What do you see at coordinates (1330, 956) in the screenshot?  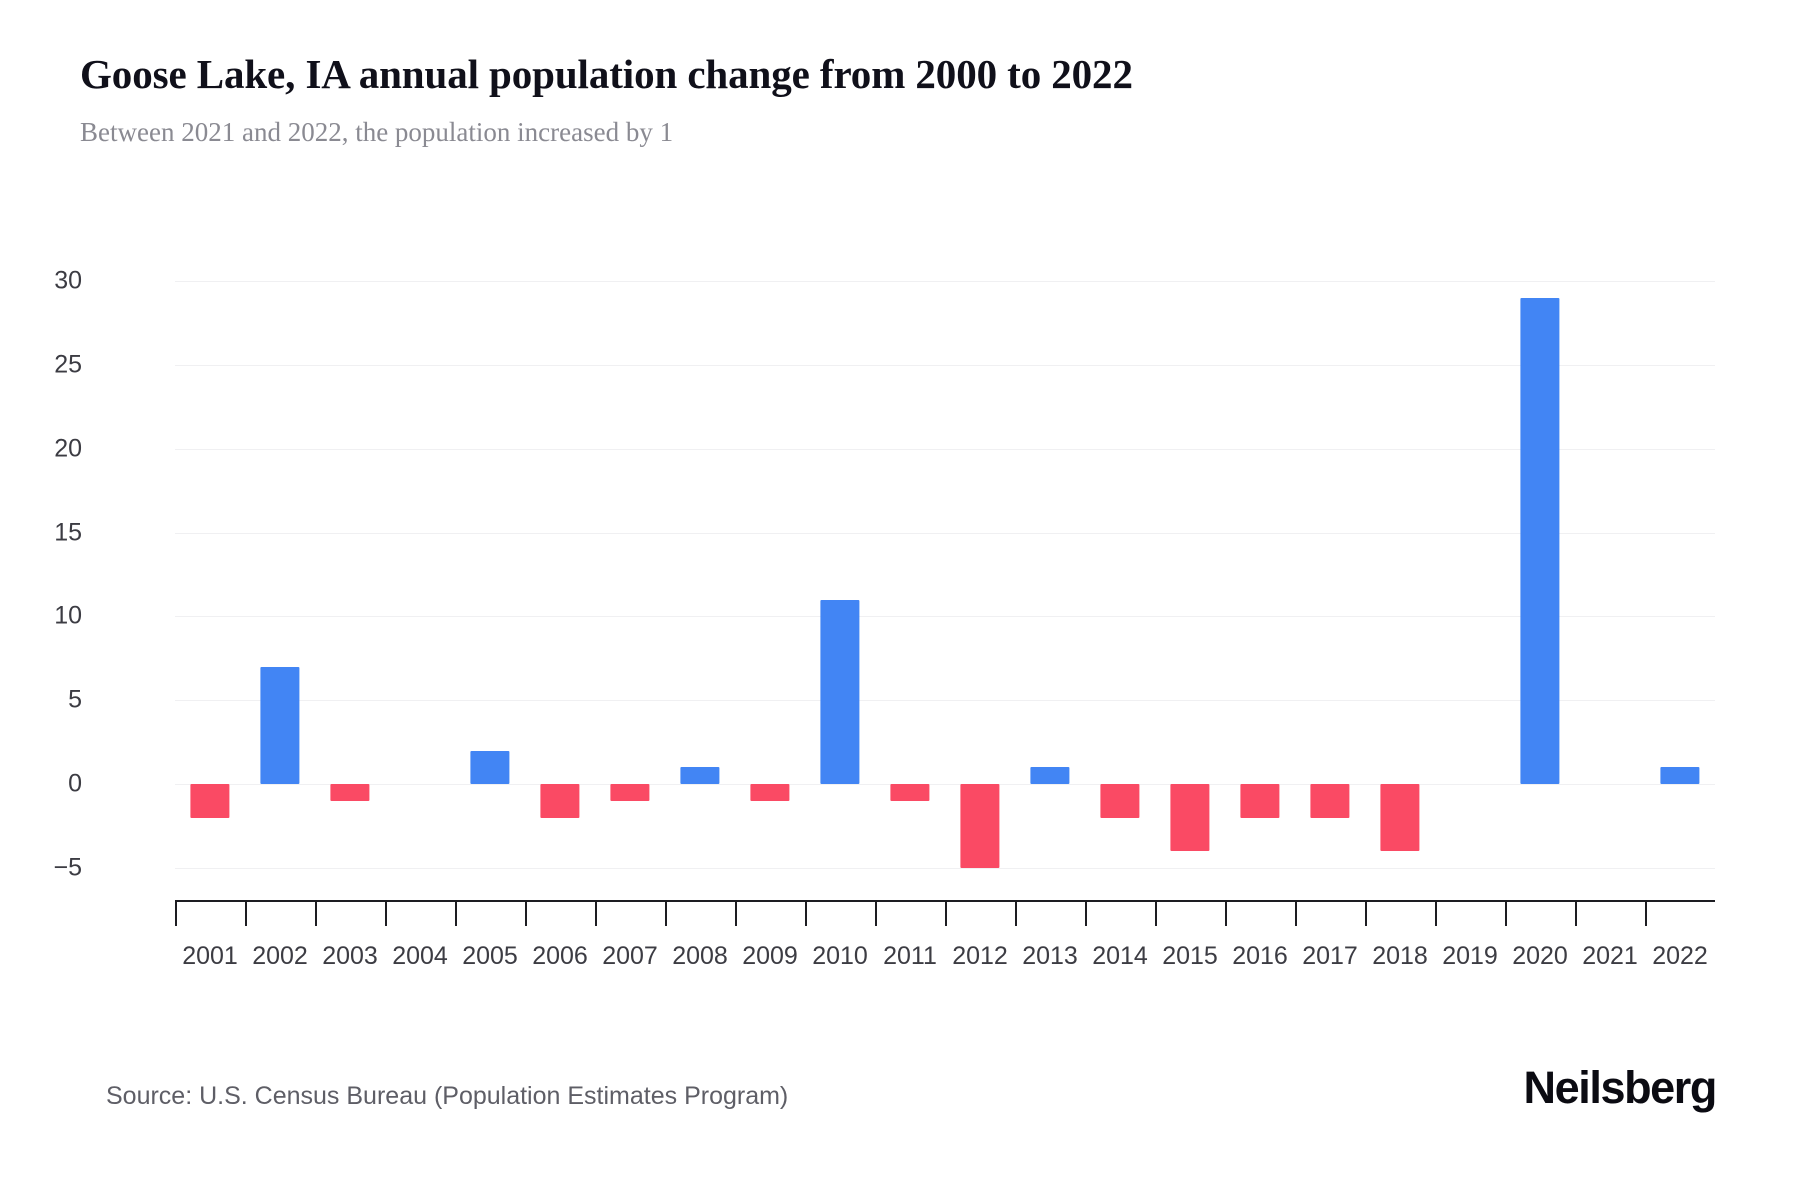 I see `x-axis-tick-label: 2017` at bounding box center [1330, 956].